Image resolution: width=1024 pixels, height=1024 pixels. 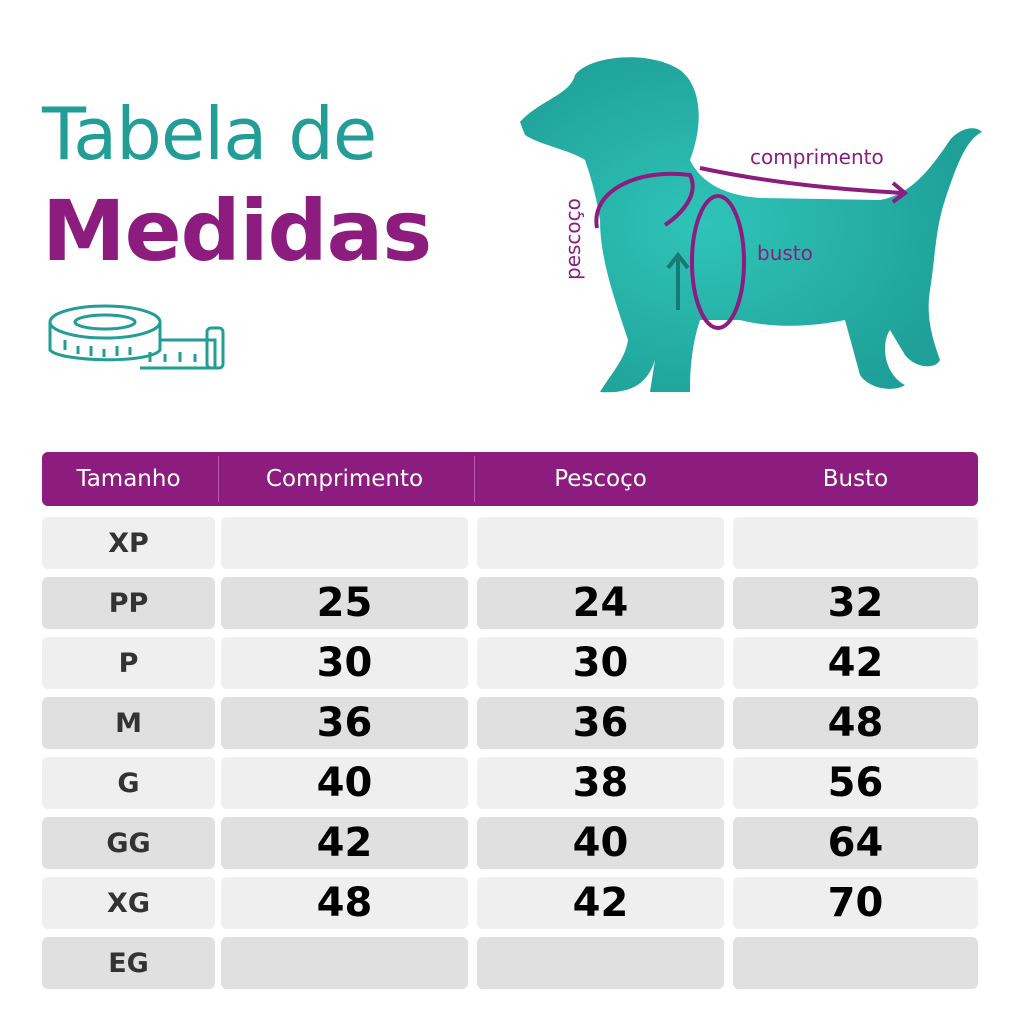 What do you see at coordinates (136, 337) in the screenshot?
I see `tape-icon` at bounding box center [136, 337].